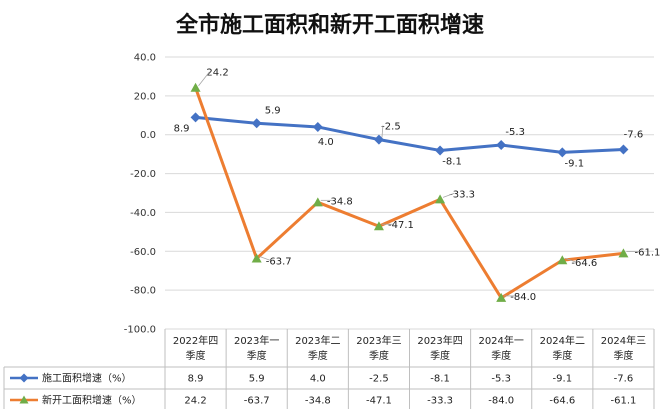 This screenshot has width=672, height=413. I want to click on data-label: 8.9, so click(182, 128).